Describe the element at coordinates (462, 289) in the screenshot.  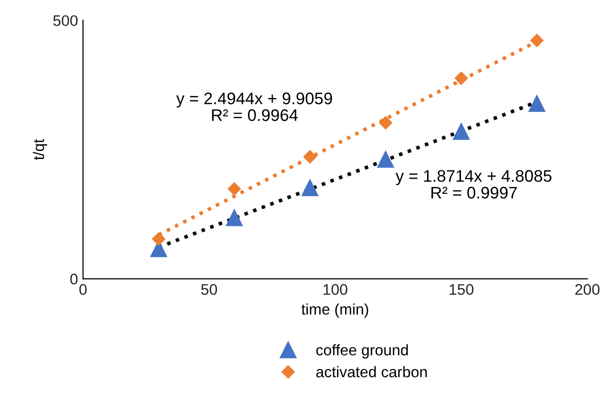
I see `x-tick-label: 150` at that location.